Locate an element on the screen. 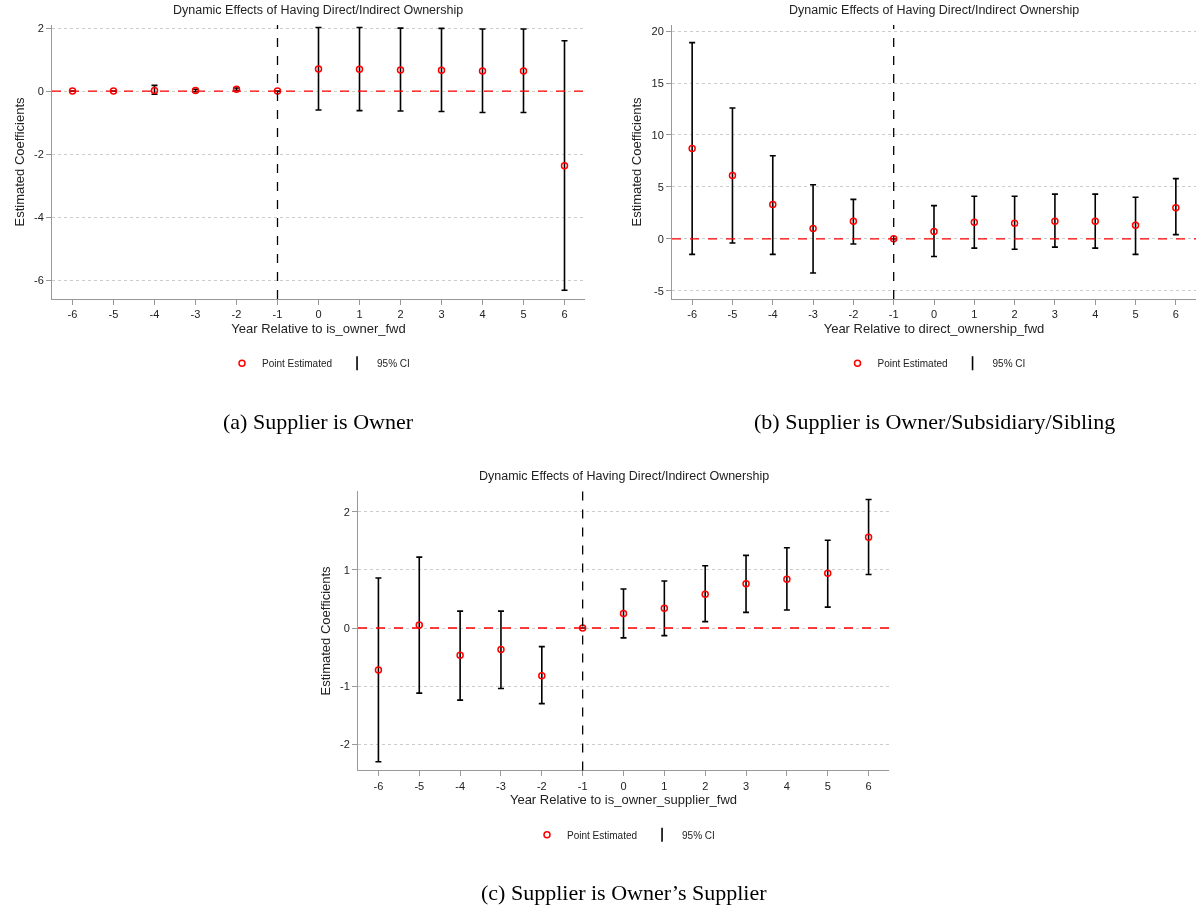  x-axis-title: Year Relative to is_owner_supplier_fwd is located at coordinates (623, 800).